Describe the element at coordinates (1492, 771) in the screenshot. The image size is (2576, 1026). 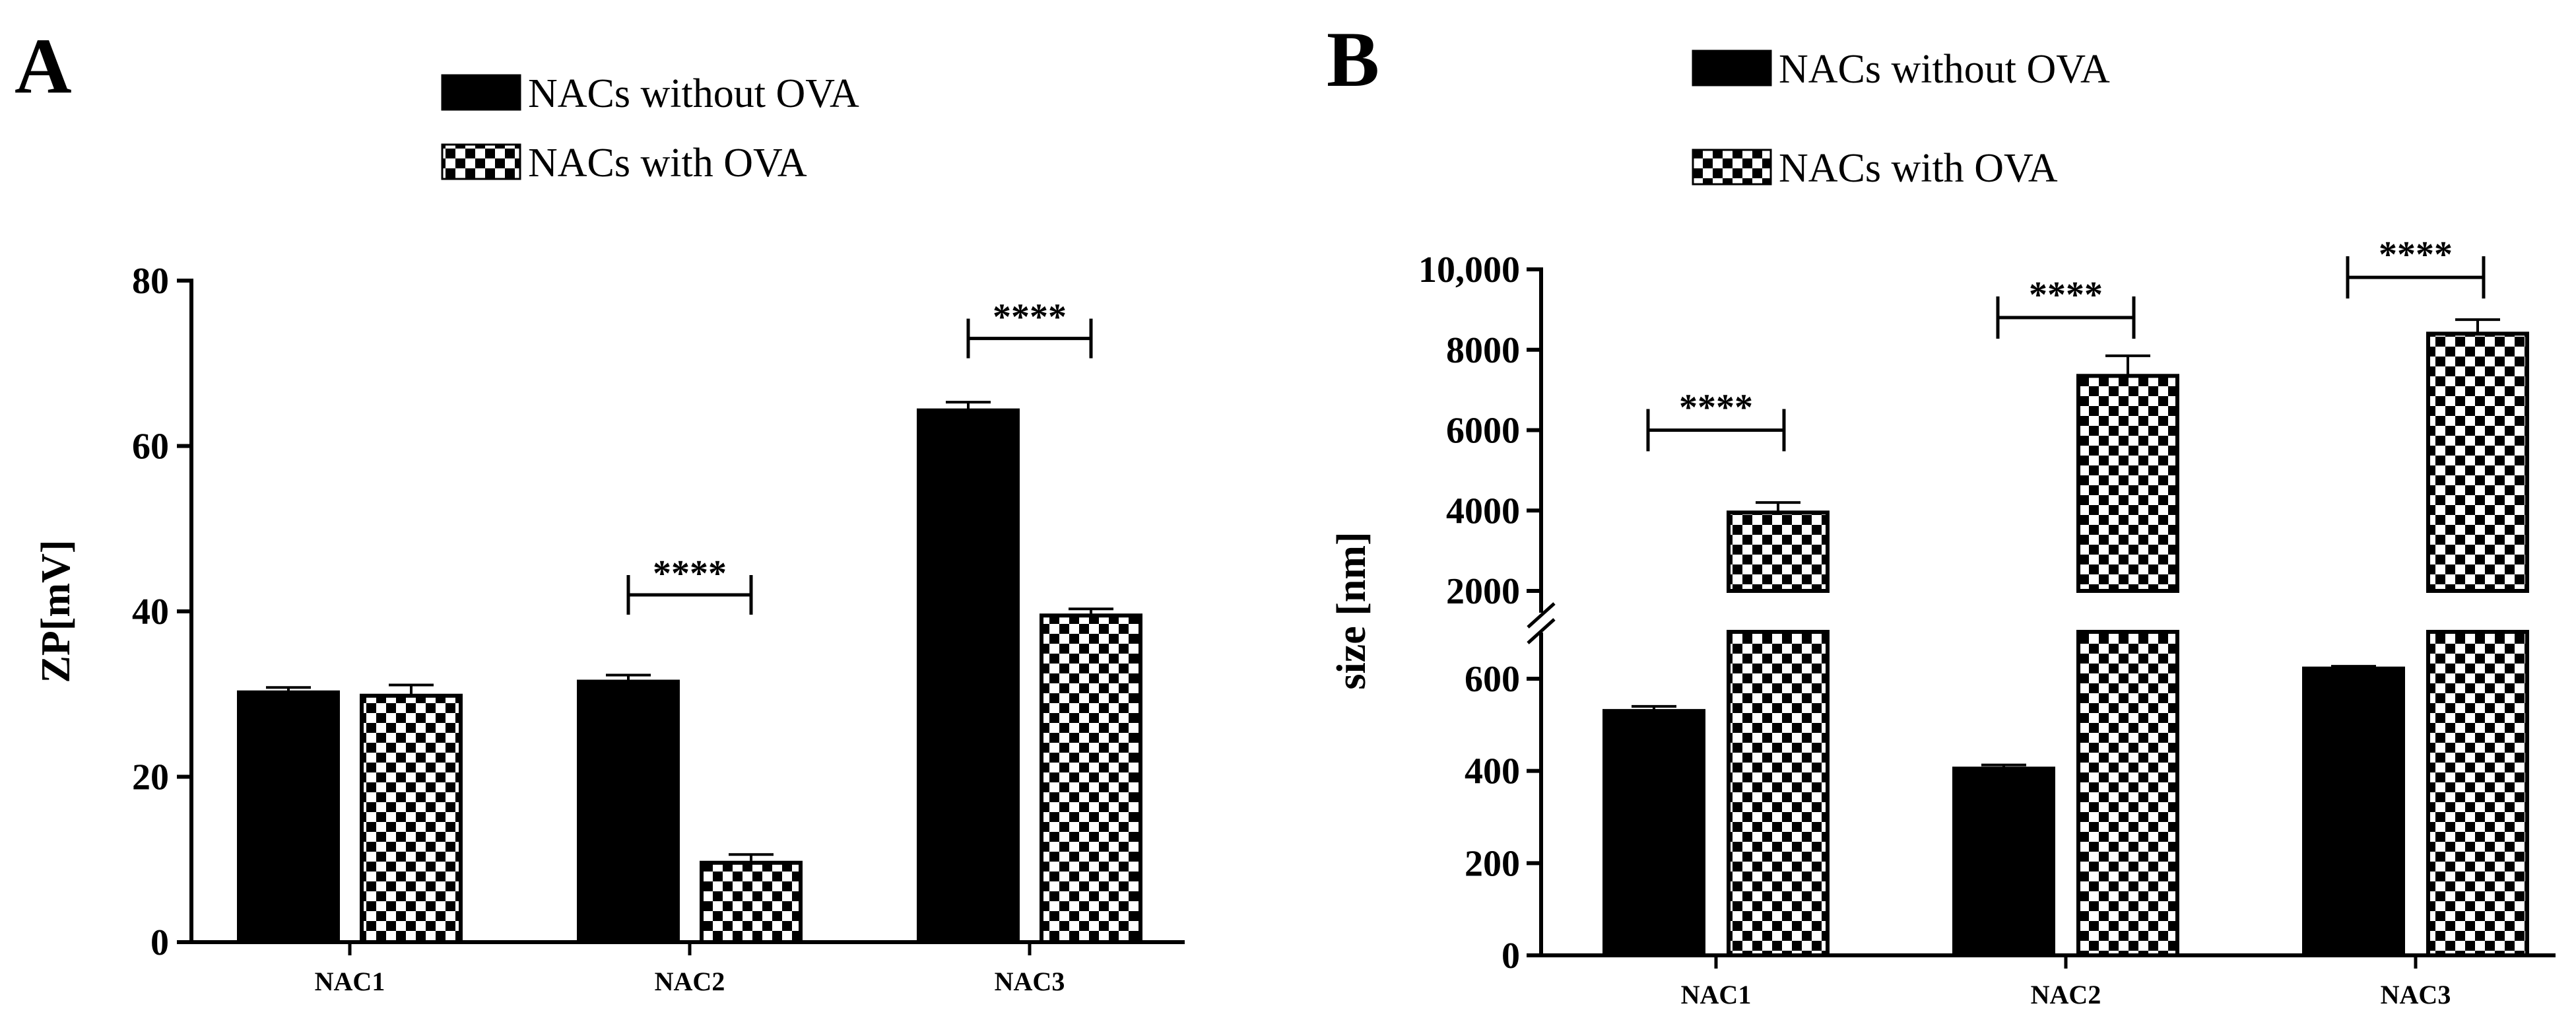
I see `y-tick-label-400: 400` at that location.